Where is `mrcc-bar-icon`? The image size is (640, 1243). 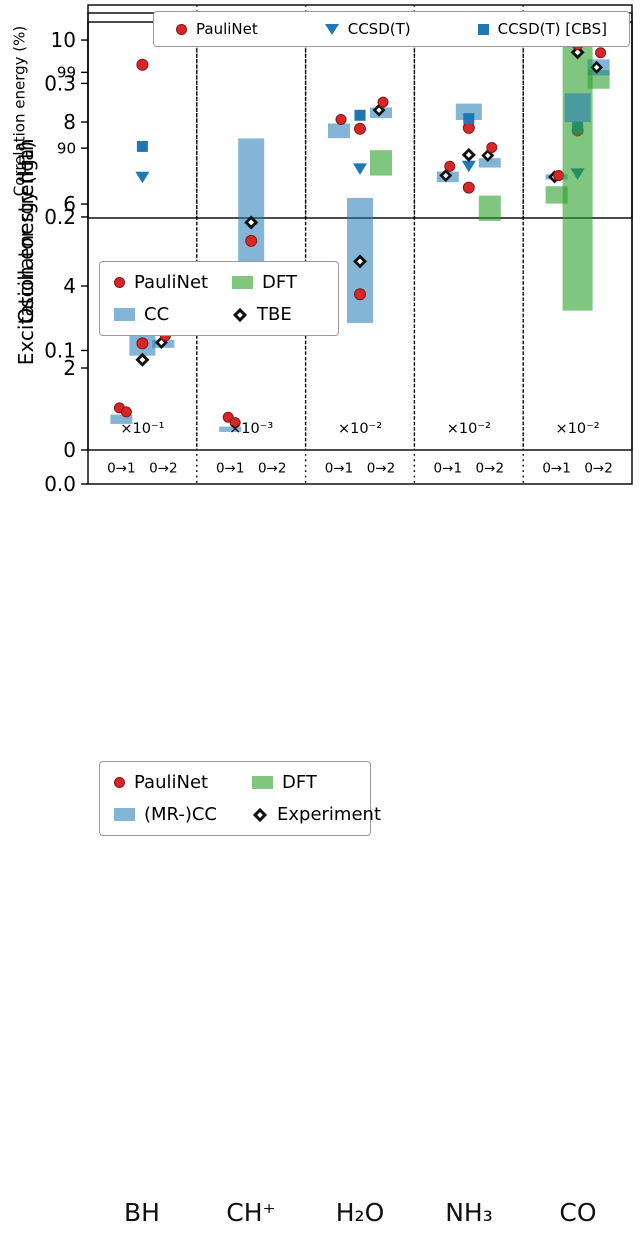 mrcc-bar-icon is located at coordinates (124, 814).